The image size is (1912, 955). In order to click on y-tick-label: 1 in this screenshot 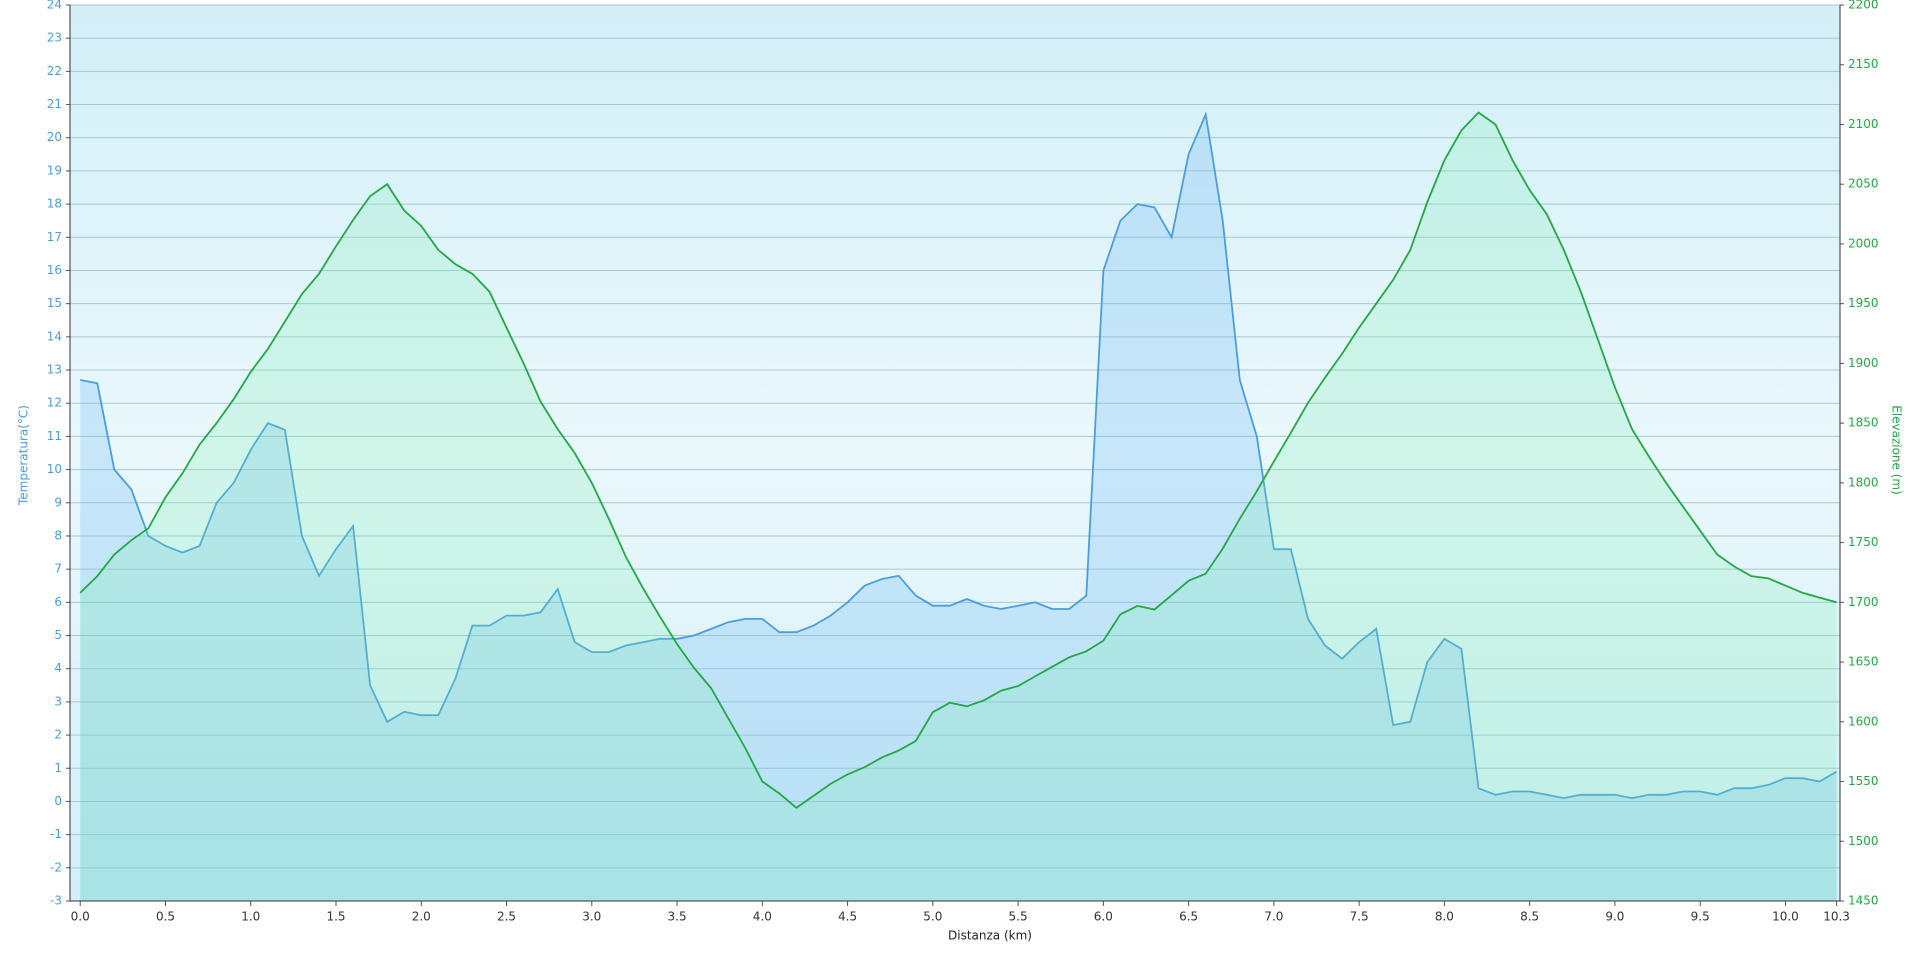, I will do `click(58, 768)`.